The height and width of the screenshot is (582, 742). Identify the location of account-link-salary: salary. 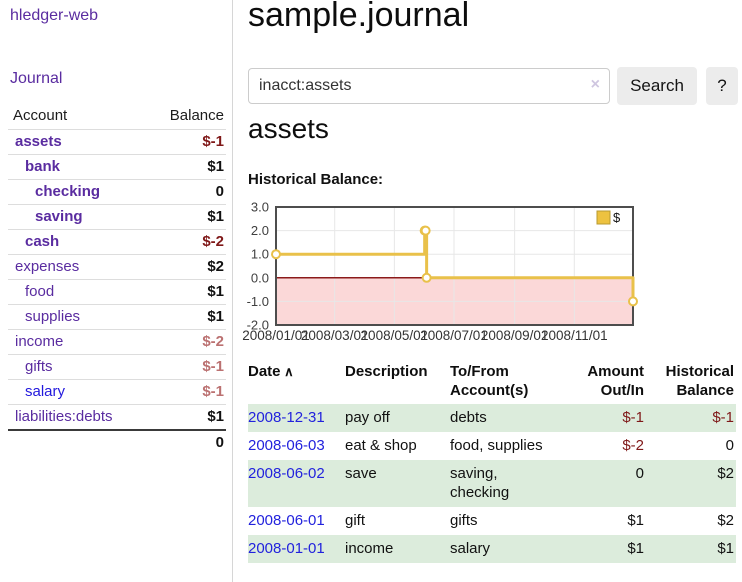
(45, 391).